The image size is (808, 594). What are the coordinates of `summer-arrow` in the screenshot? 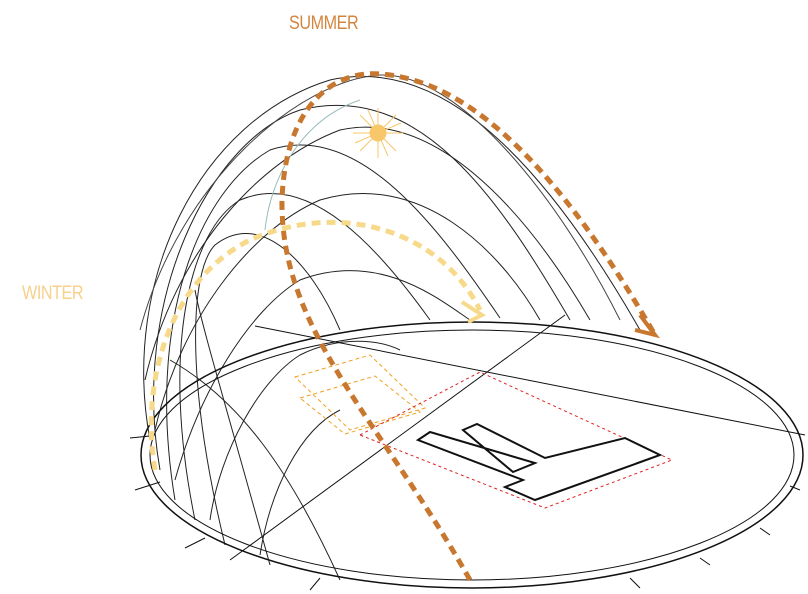 It's located at (647, 326).